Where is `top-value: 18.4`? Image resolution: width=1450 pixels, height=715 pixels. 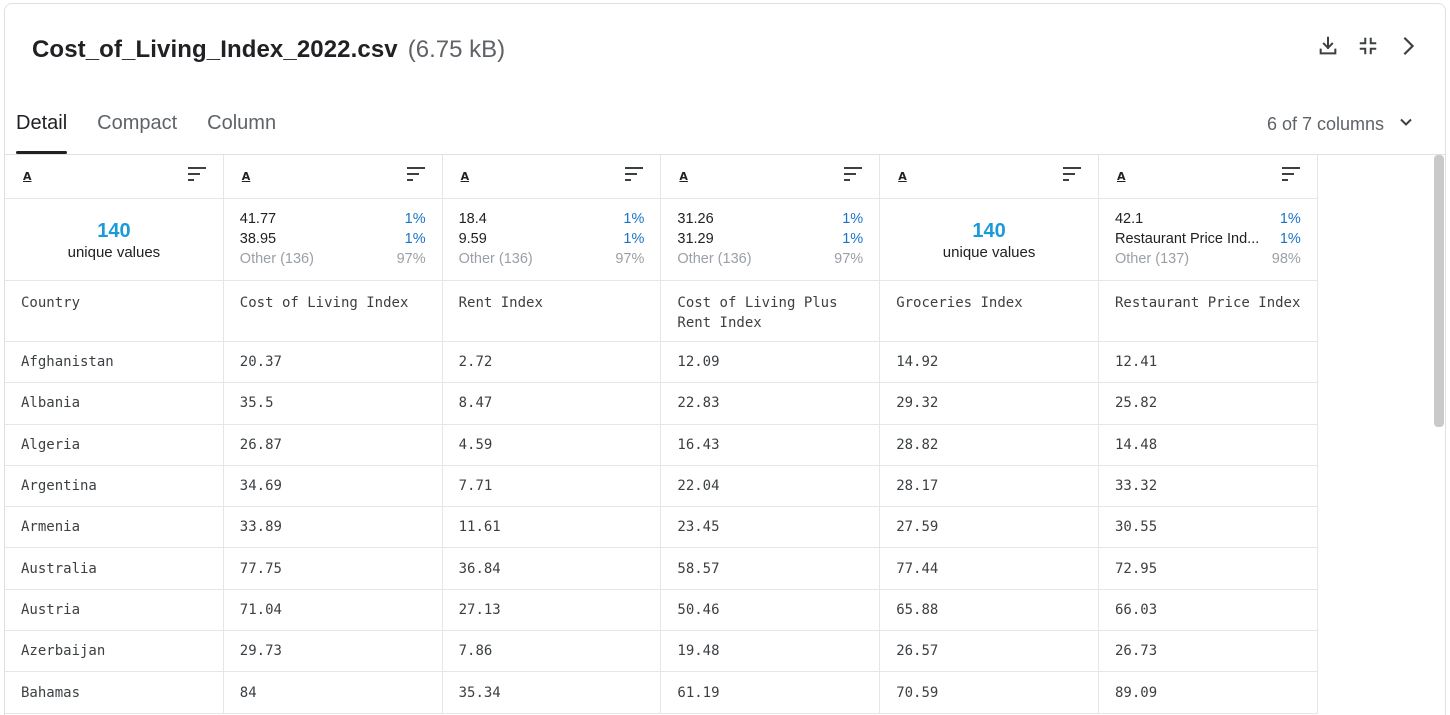 top-value: 18.4 is located at coordinates (472, 219).